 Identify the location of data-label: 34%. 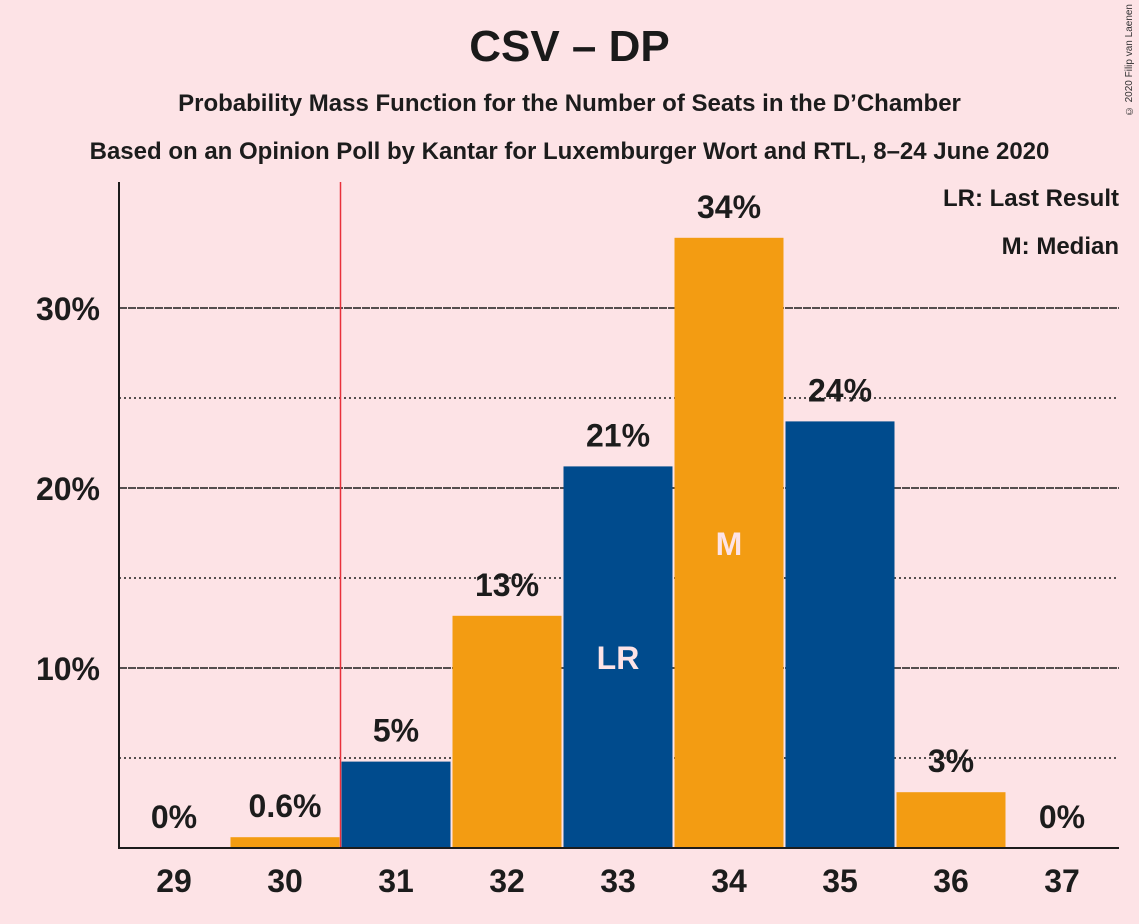
(729, 207).